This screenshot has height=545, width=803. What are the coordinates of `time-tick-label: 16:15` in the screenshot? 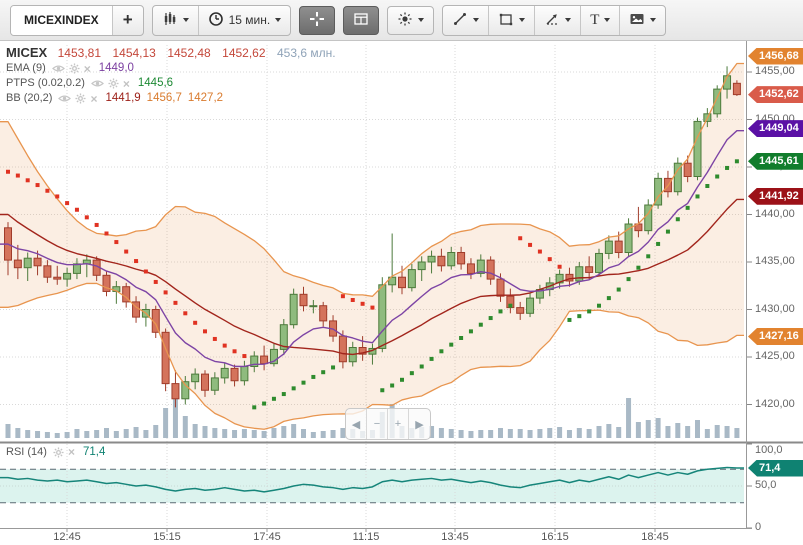 It's located at (555, 537).